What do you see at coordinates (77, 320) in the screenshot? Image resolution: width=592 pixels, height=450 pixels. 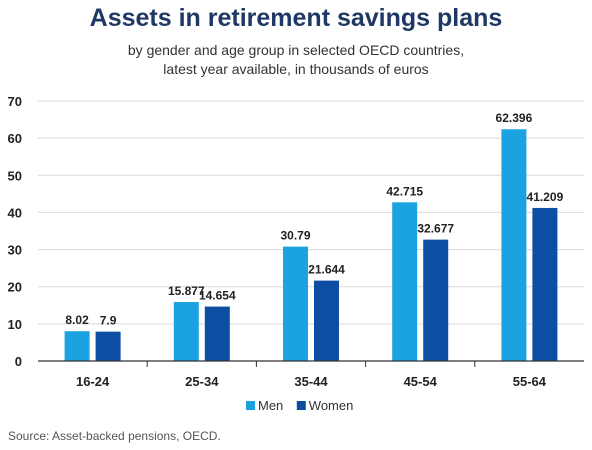 I see `data-label: 8.02` at bounding box center [77, 320].